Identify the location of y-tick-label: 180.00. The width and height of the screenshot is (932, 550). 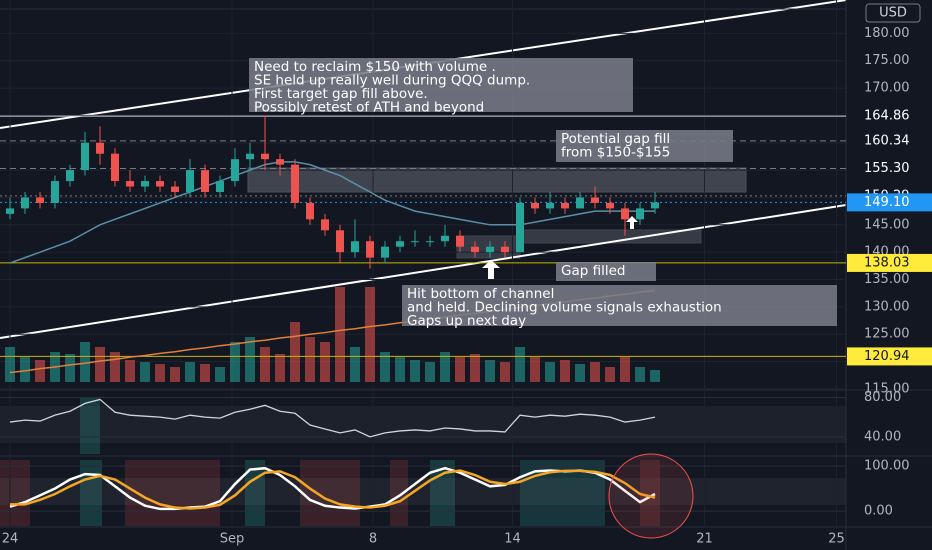
(887, 33).